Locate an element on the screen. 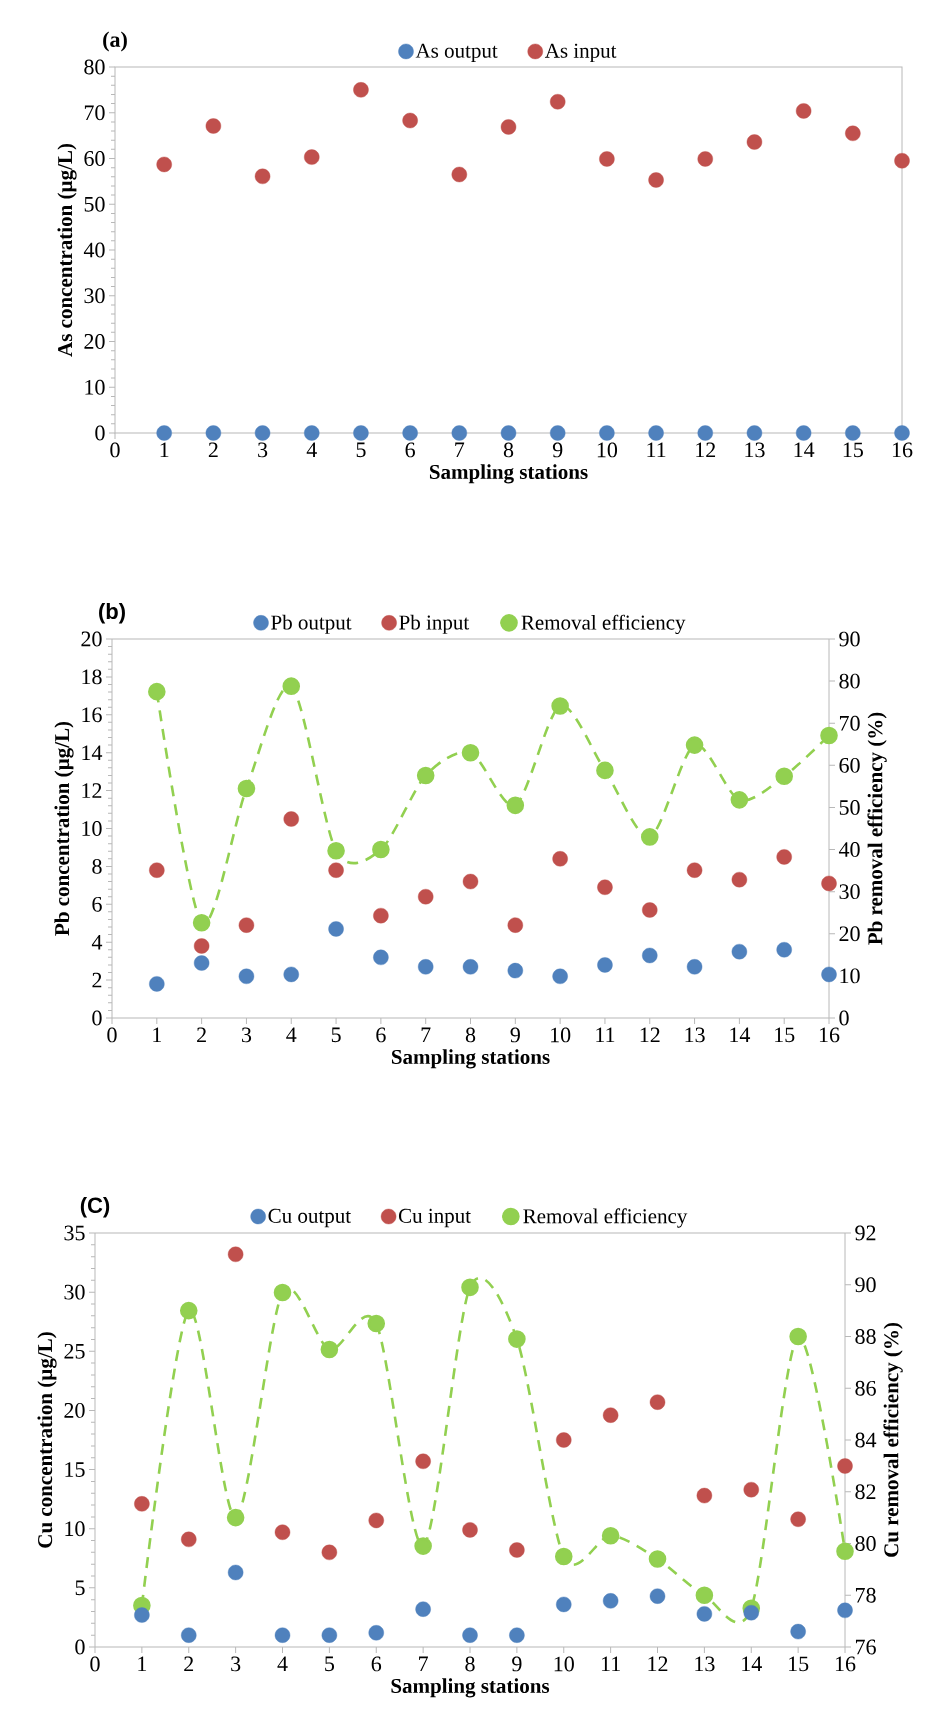 The width and height of the screenshot is (934, 1731). y-axis-title: As concentration (µg/L) is located at coordinates (67, 250).